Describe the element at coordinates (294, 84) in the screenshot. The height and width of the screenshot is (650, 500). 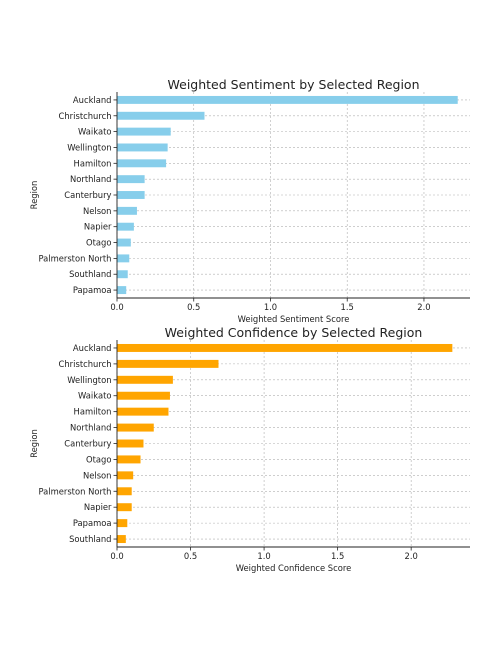
I see `chart-title: Weighted Sentiment by Selected Region` at that location.